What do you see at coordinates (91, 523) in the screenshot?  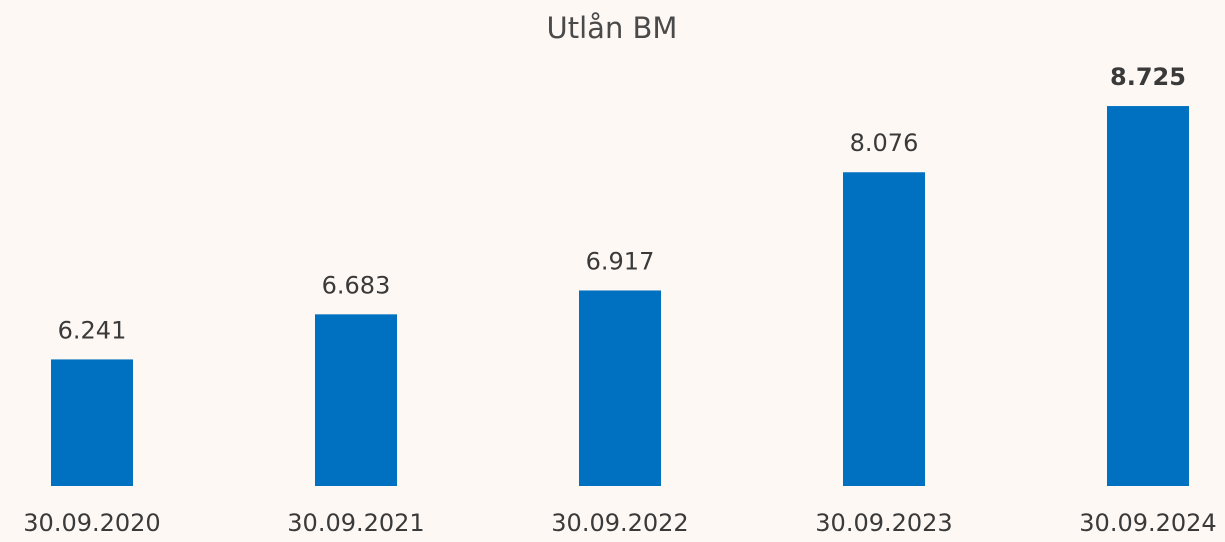 I see `x-tick-label: 30.09.2020` at bounding box center [91, 523].